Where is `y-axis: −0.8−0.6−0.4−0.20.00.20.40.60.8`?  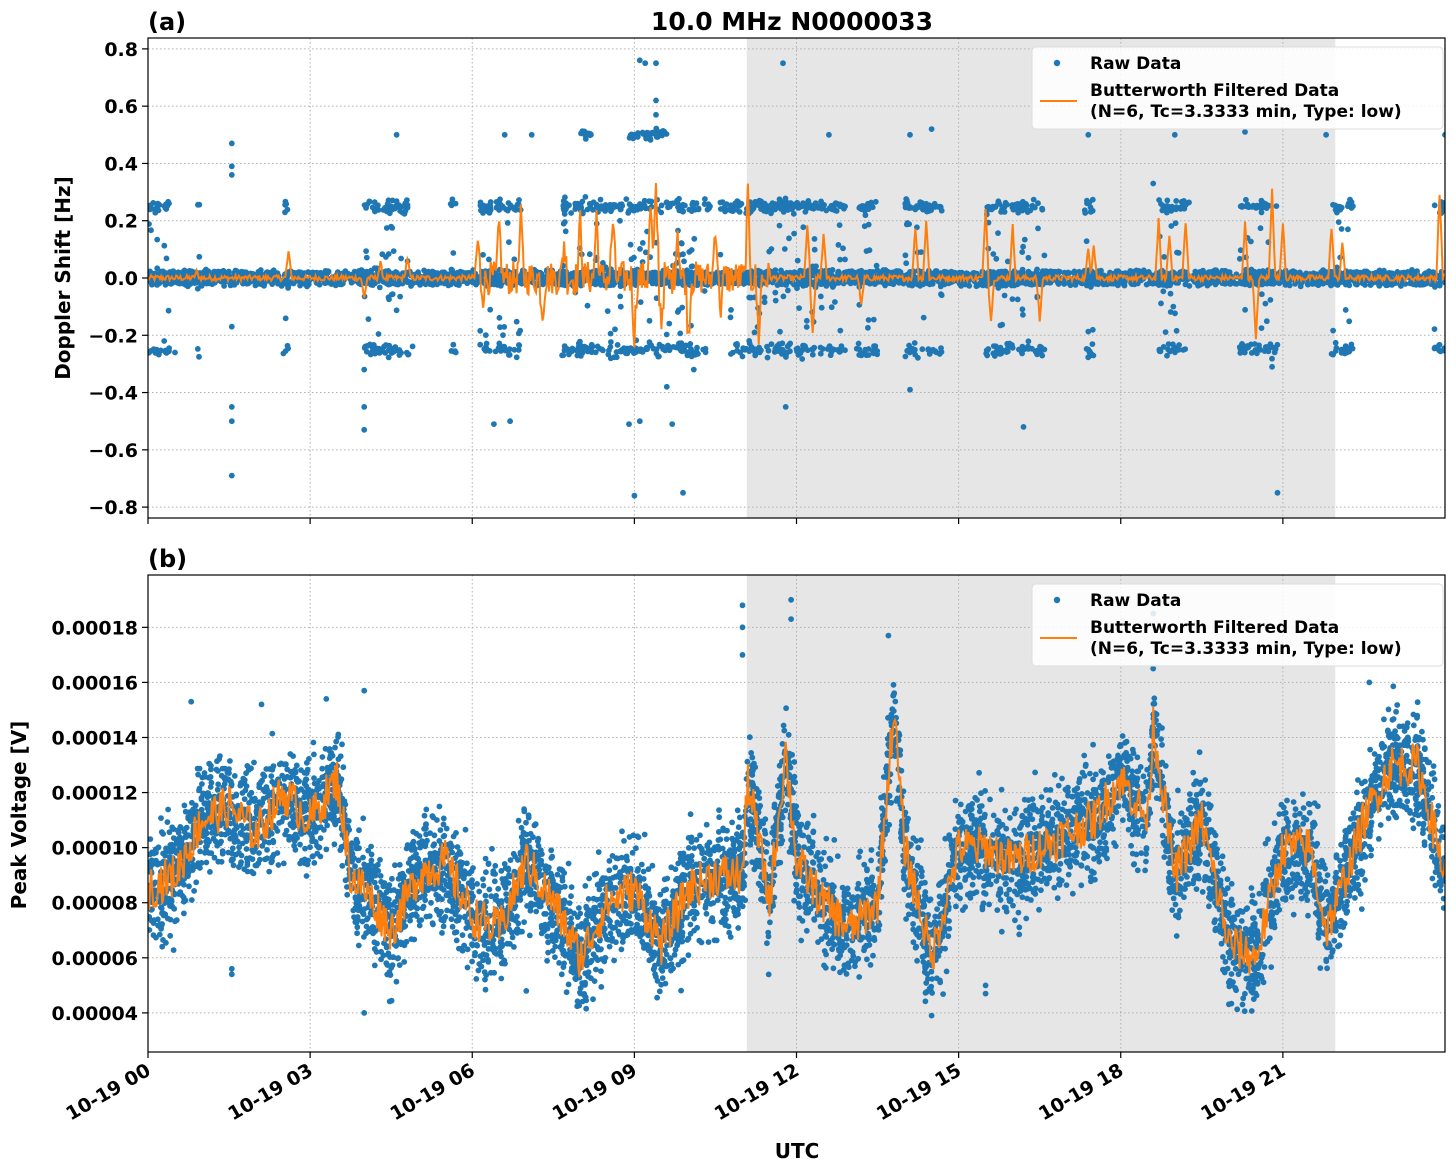
y-axis: −0.8−0.6−0.4−0.20.00.20.40.60.8 is located at coordinates (118, 279).